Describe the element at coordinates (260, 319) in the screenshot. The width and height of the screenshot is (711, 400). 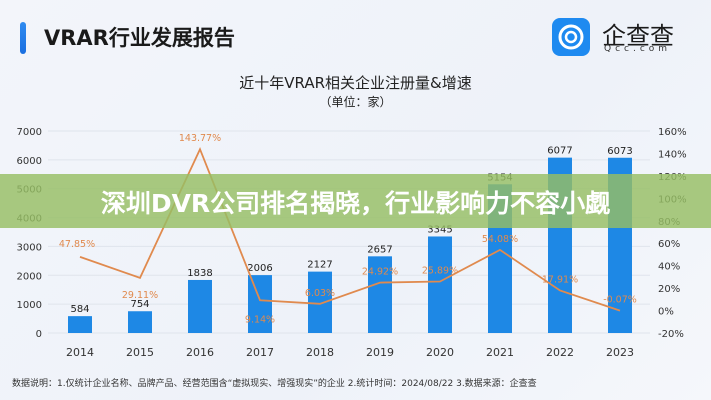
I see `growth-label: 9.14%` at that location.